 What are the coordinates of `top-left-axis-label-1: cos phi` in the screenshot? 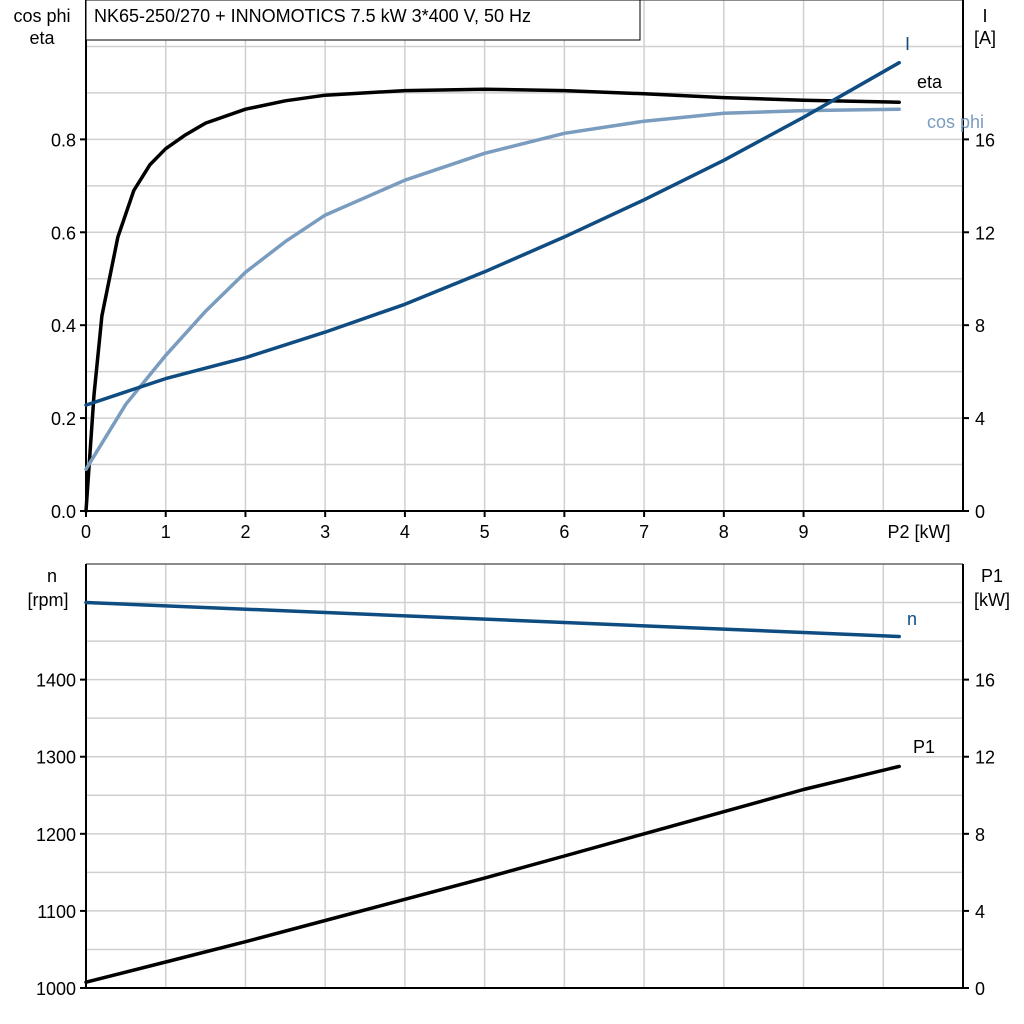 It's located at (41, 16).